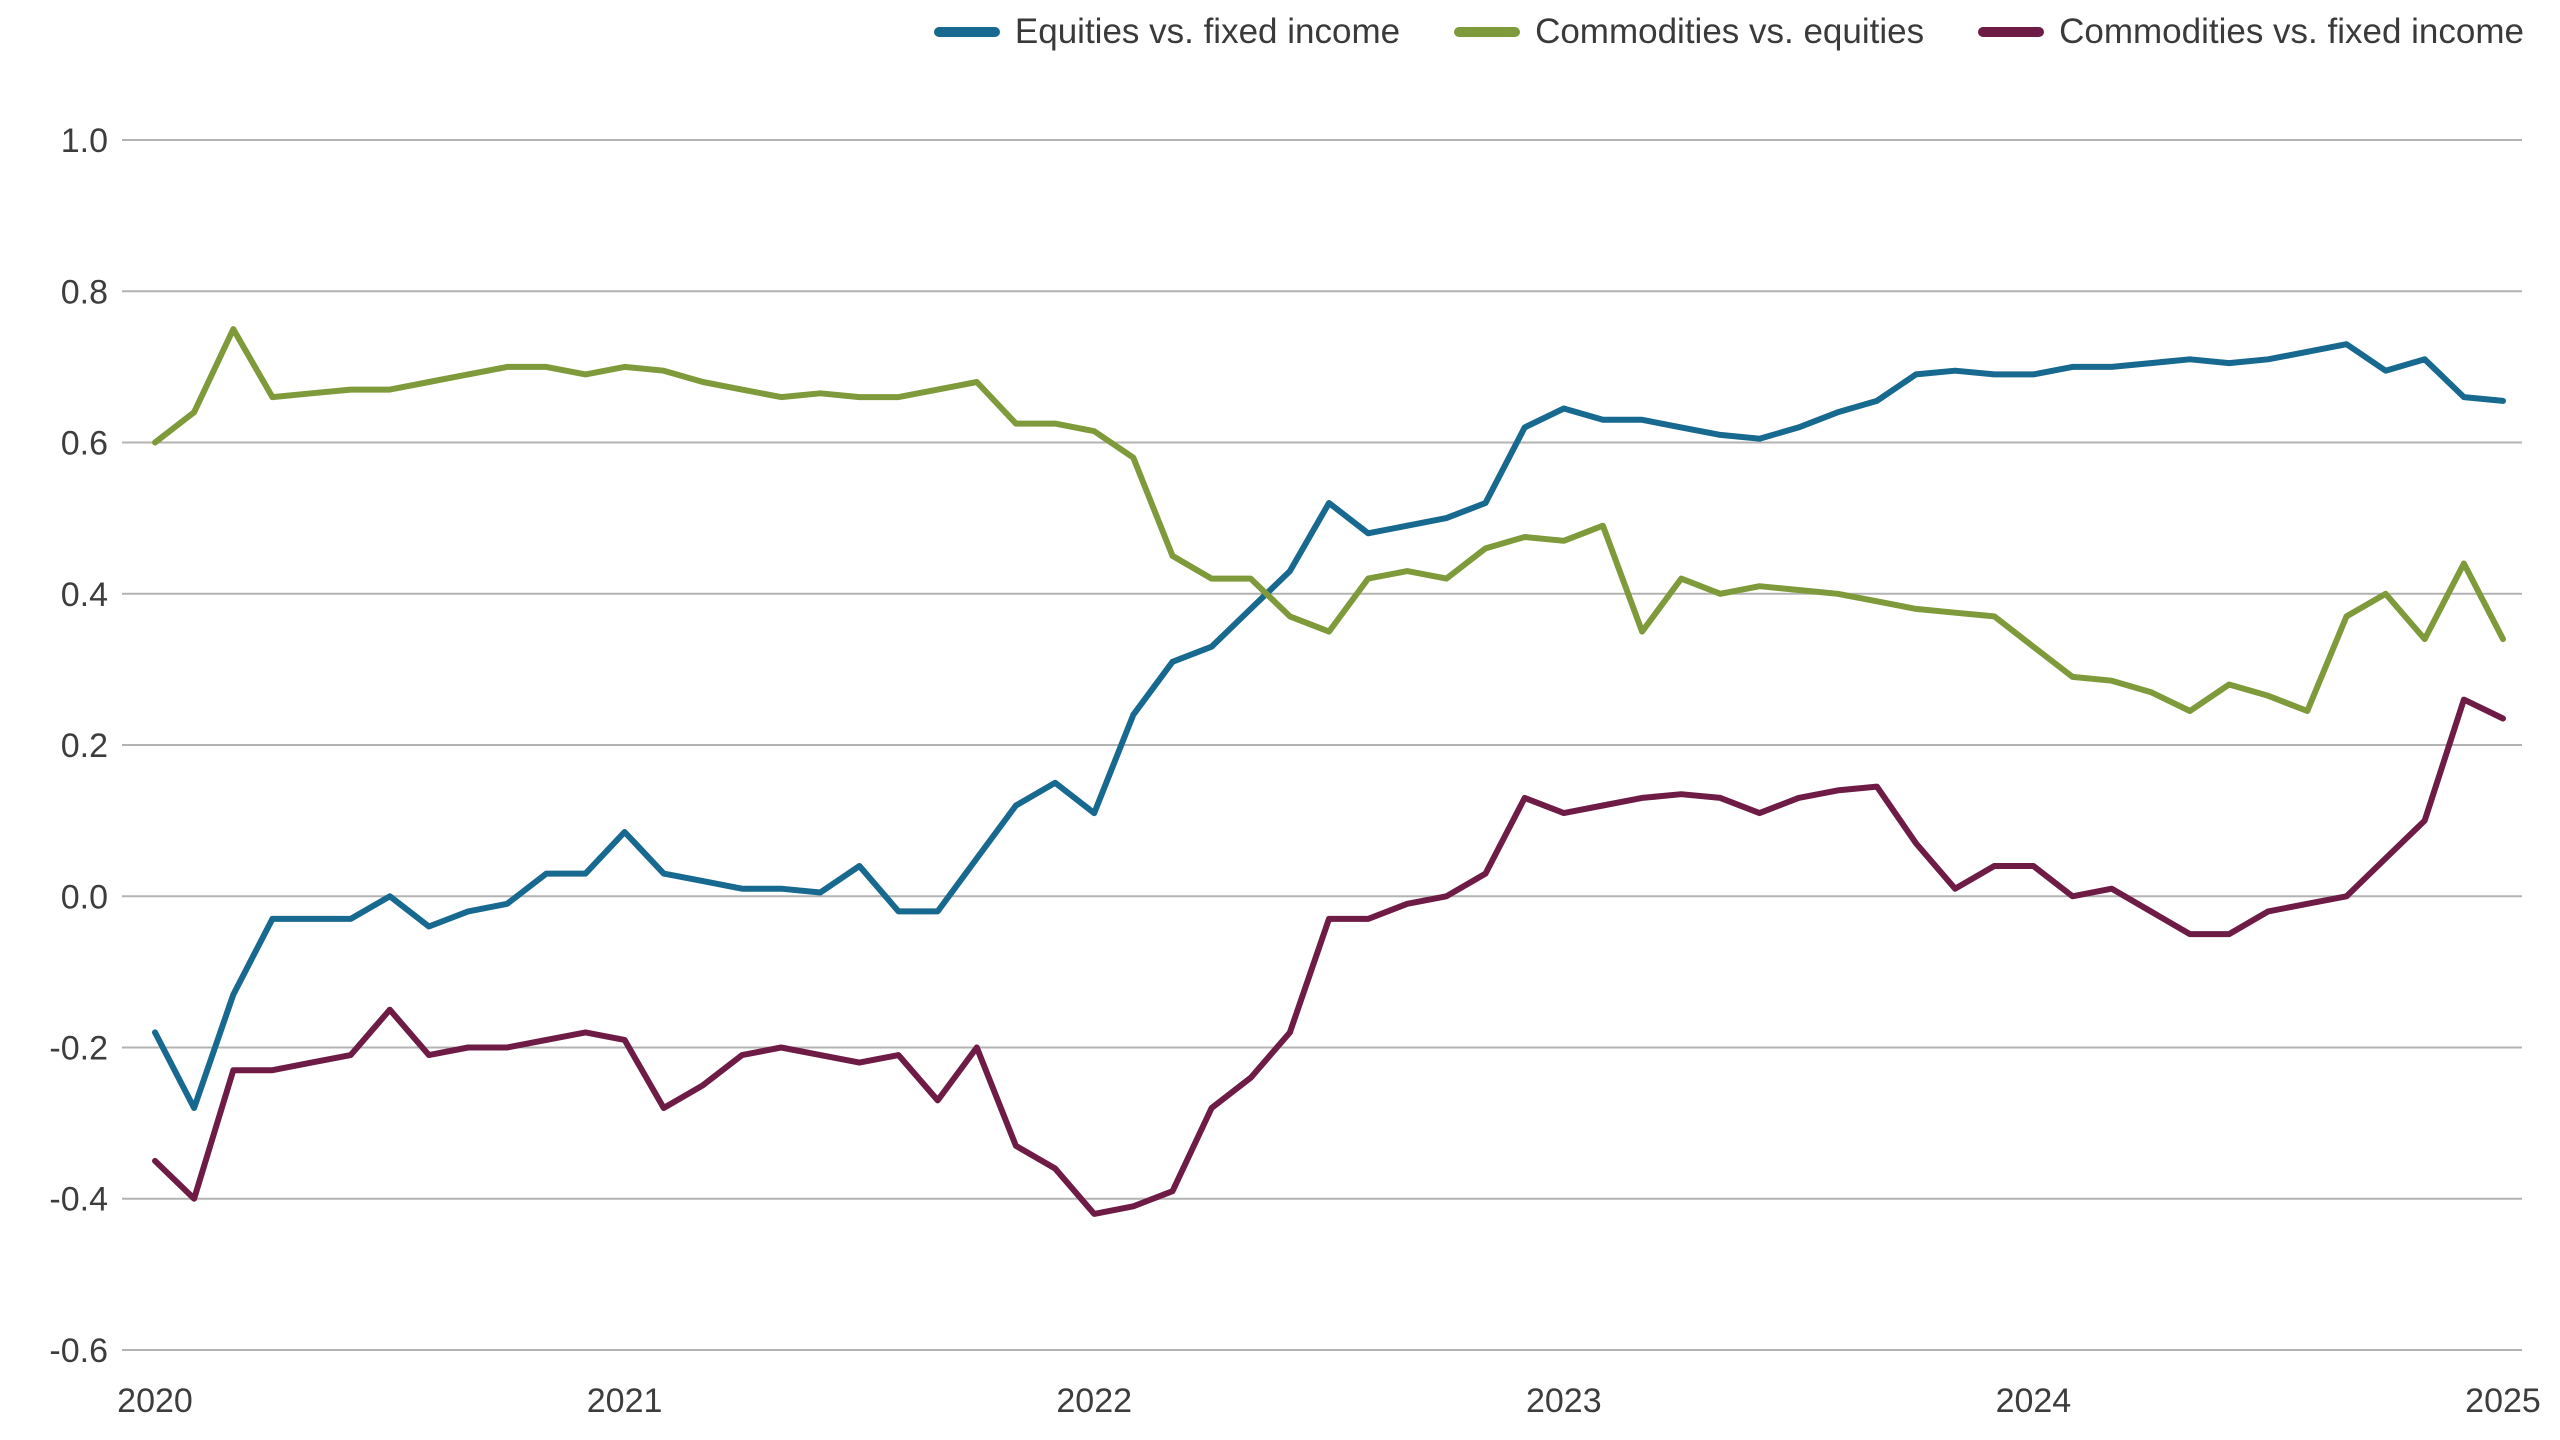 Image resolution: width=2560 pixels, height=1440 pixels. Describe the element at coordinates (155, 1401) in the screenshot. I see `x-axis-tick-label: 2020` at that location.